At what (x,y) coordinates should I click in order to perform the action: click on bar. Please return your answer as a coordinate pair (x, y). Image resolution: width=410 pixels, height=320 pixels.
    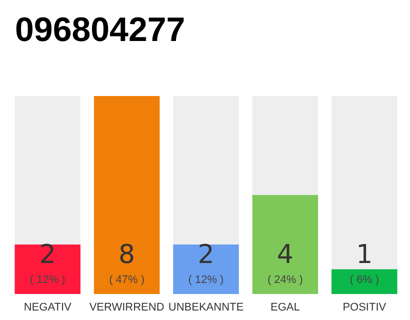
    Looking at the image, I should click on (365, 281).